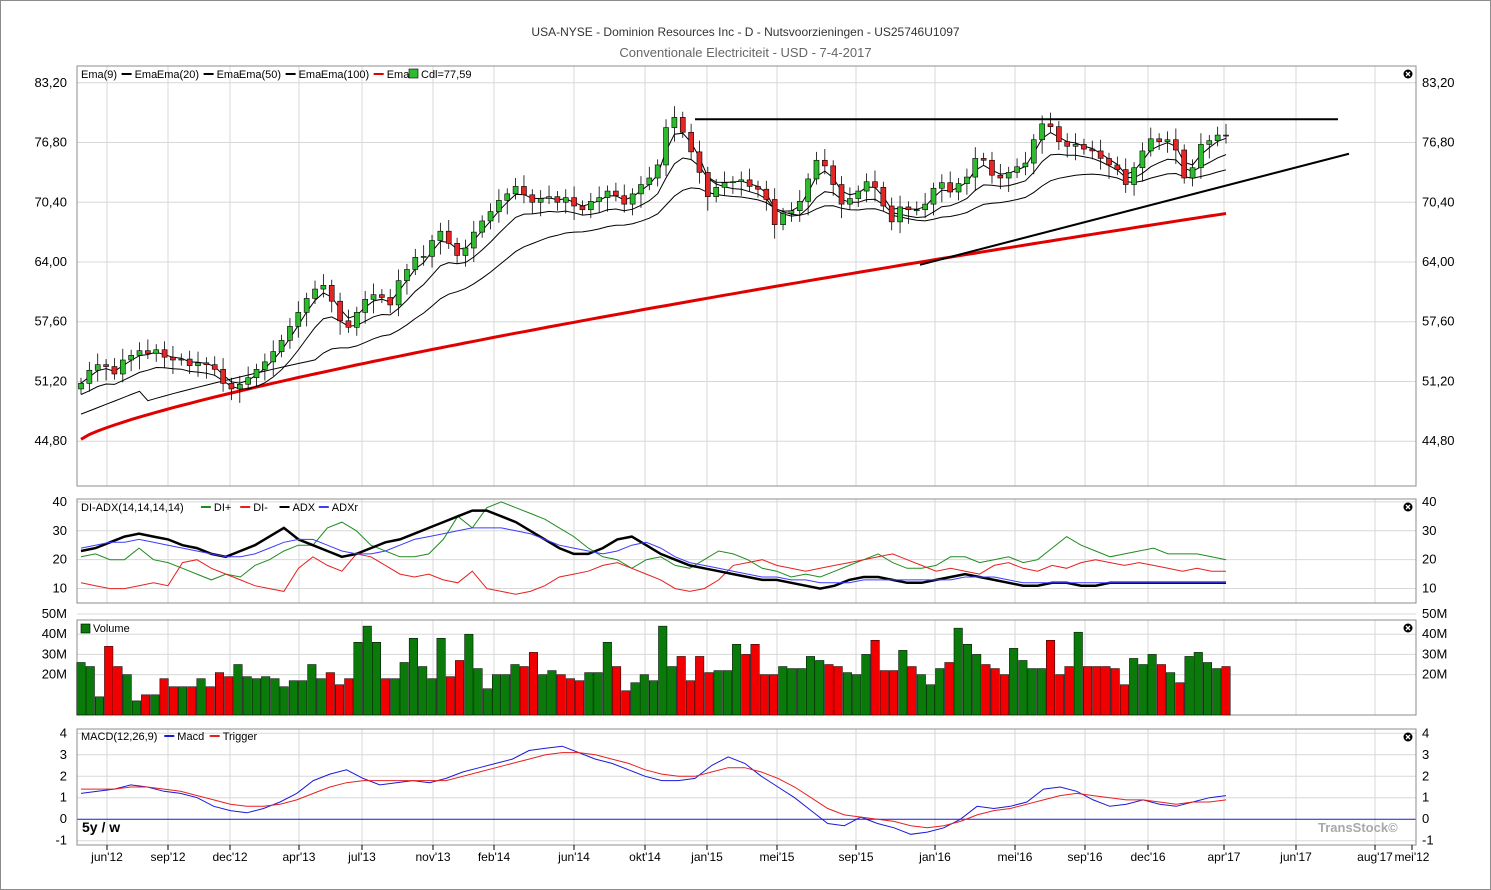  What do you see at coordinates (50, 201) in the screenshot?
I see `y-tick-label: 70,40` at bounding box center [50, 201].